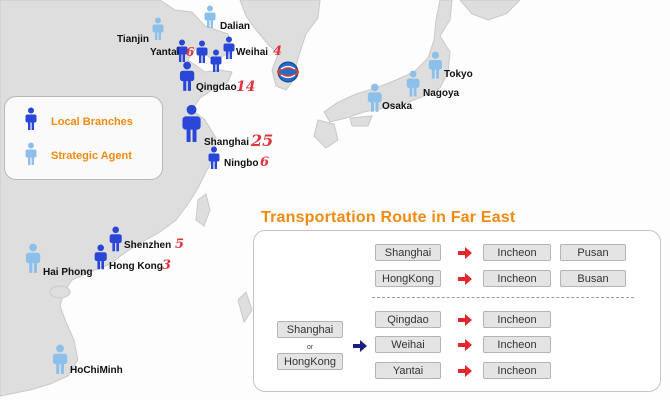 This screenshot has height=400, width=670. What do you see at coordinates (245, 307) in the screenshot?
I see `land-philippines` at bounding box center [245, 307].